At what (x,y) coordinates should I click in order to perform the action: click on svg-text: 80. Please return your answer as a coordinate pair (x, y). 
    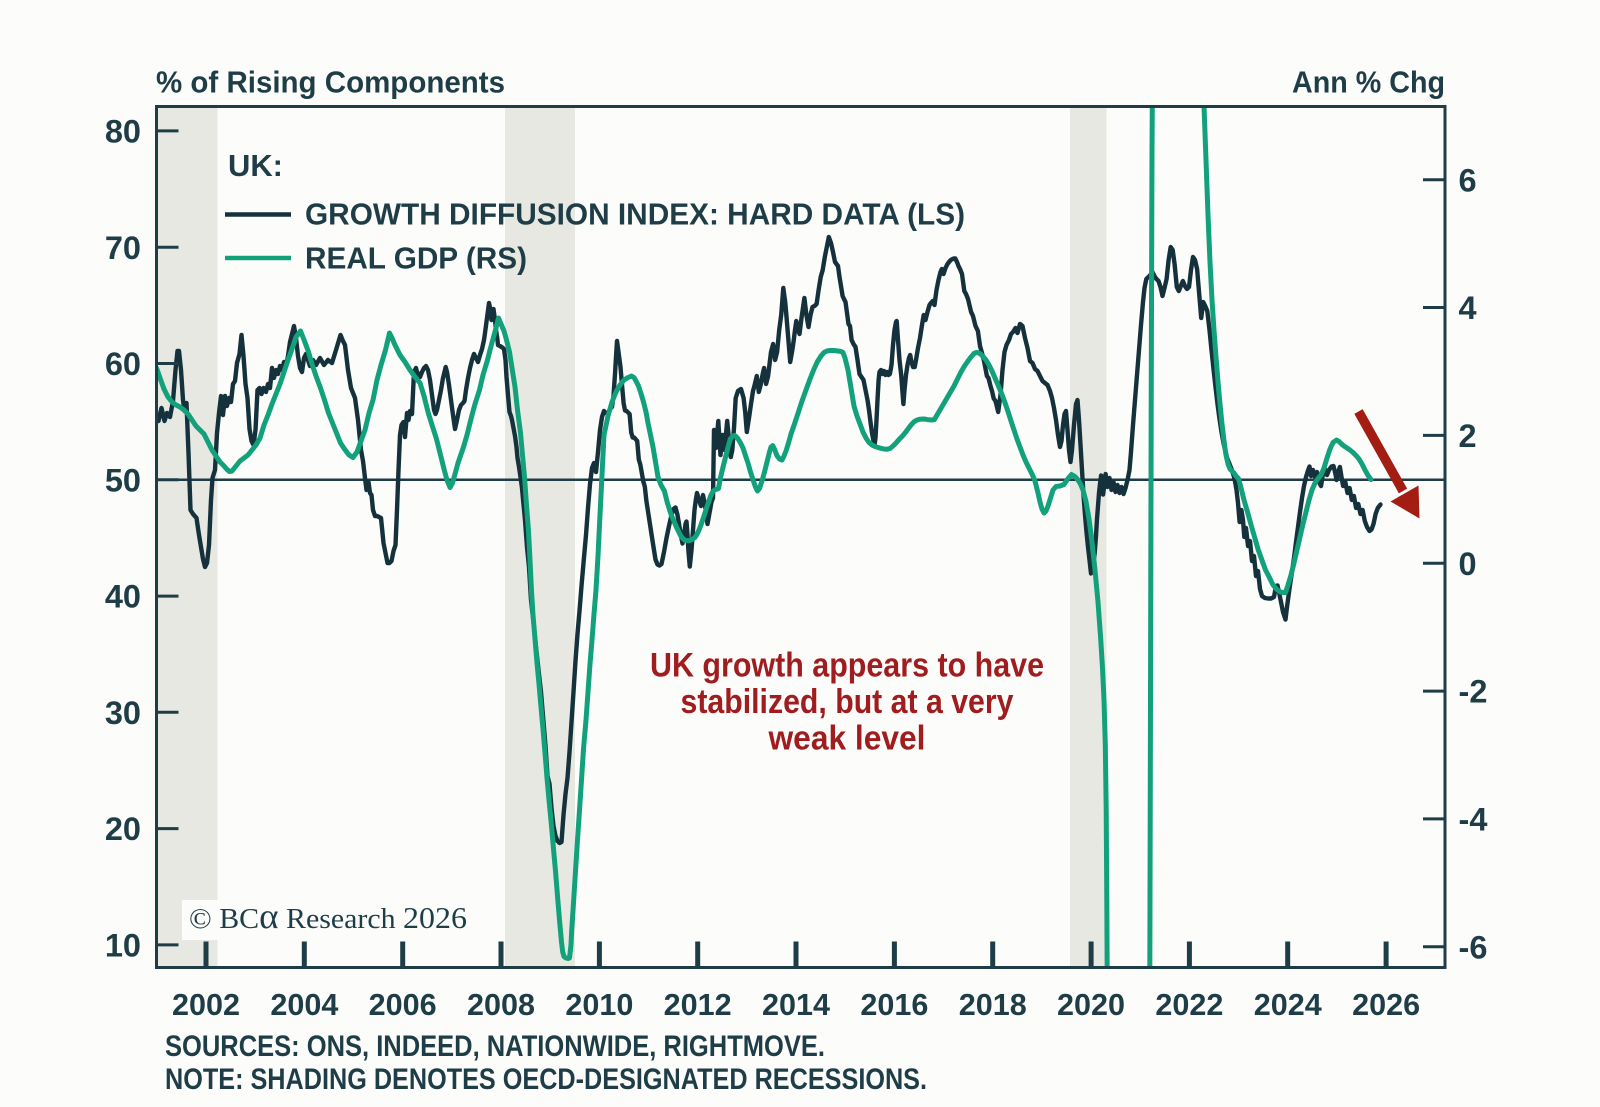
    Looking at the image, I should click on (123, 132).